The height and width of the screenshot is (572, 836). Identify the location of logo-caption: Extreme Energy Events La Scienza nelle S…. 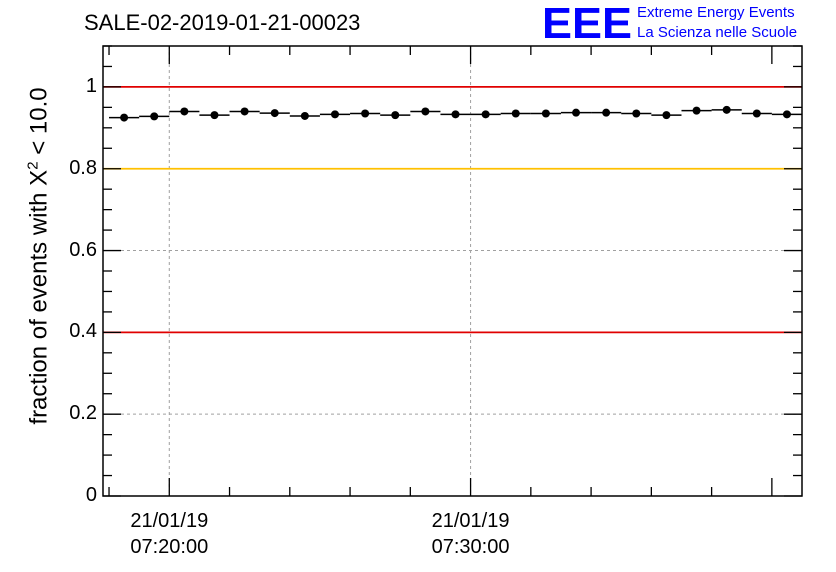
(717, 23).